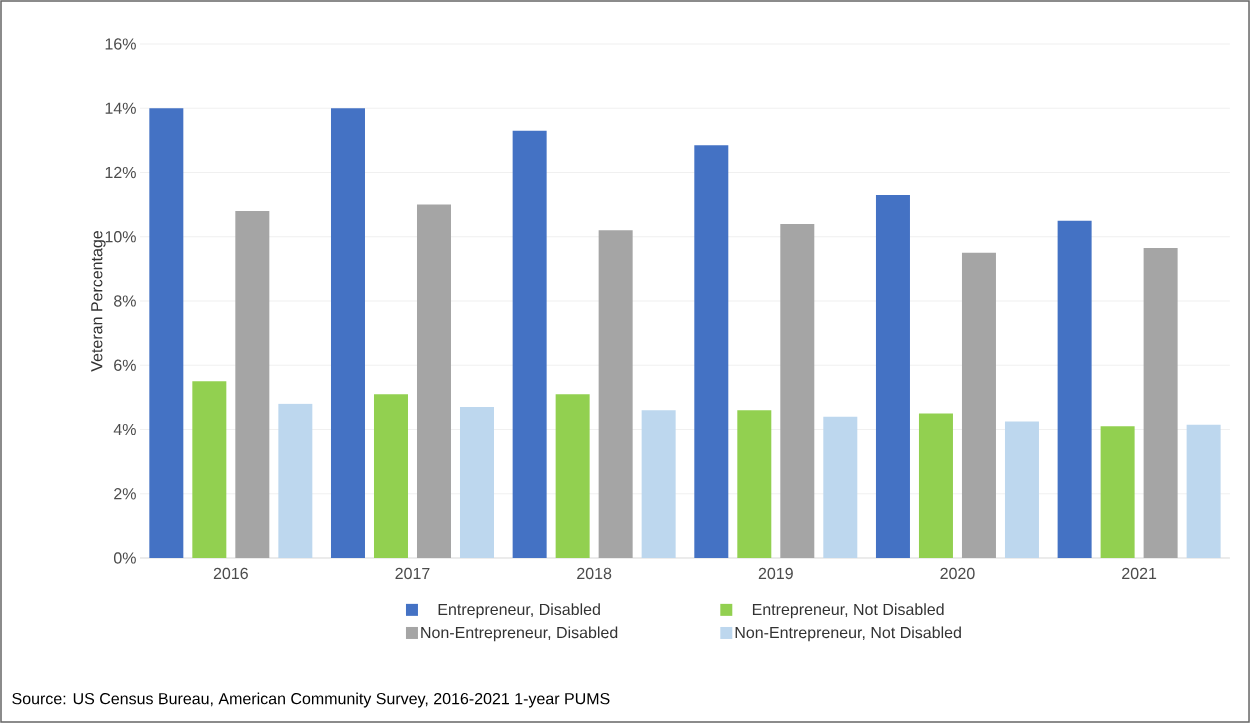 The width and height of the screenshot is (1250, 723). What do you see at coordinates (1139, 573) in the screenshot?
I see `x-tick-label: 2021` at bounding box center [1139, 573].